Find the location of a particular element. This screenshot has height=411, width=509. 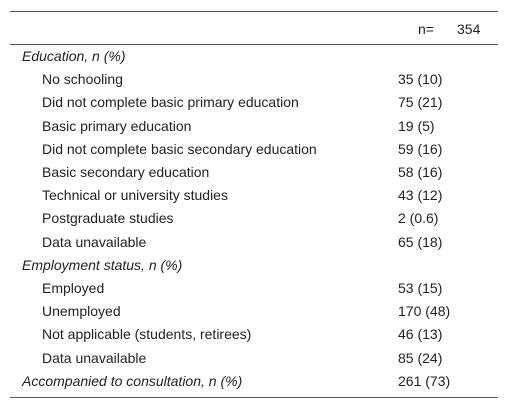

row-value: 43 (12) is located at coordinates (420, 195).